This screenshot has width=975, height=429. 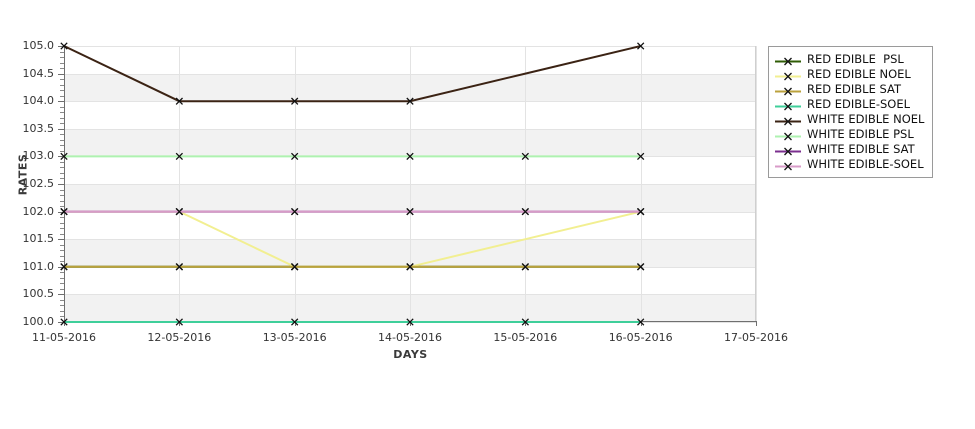 What do you see at coordinates (859, 104) in the screenshot?
I see `legend-label: RED EDIBLE-SOEL` at bounding box center [859, 104].